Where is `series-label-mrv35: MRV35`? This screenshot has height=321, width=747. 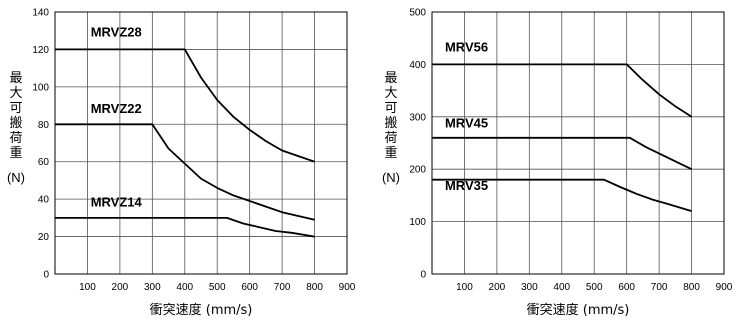 series-label-mrv35: MRV35 is located at coordinates (466, 185).